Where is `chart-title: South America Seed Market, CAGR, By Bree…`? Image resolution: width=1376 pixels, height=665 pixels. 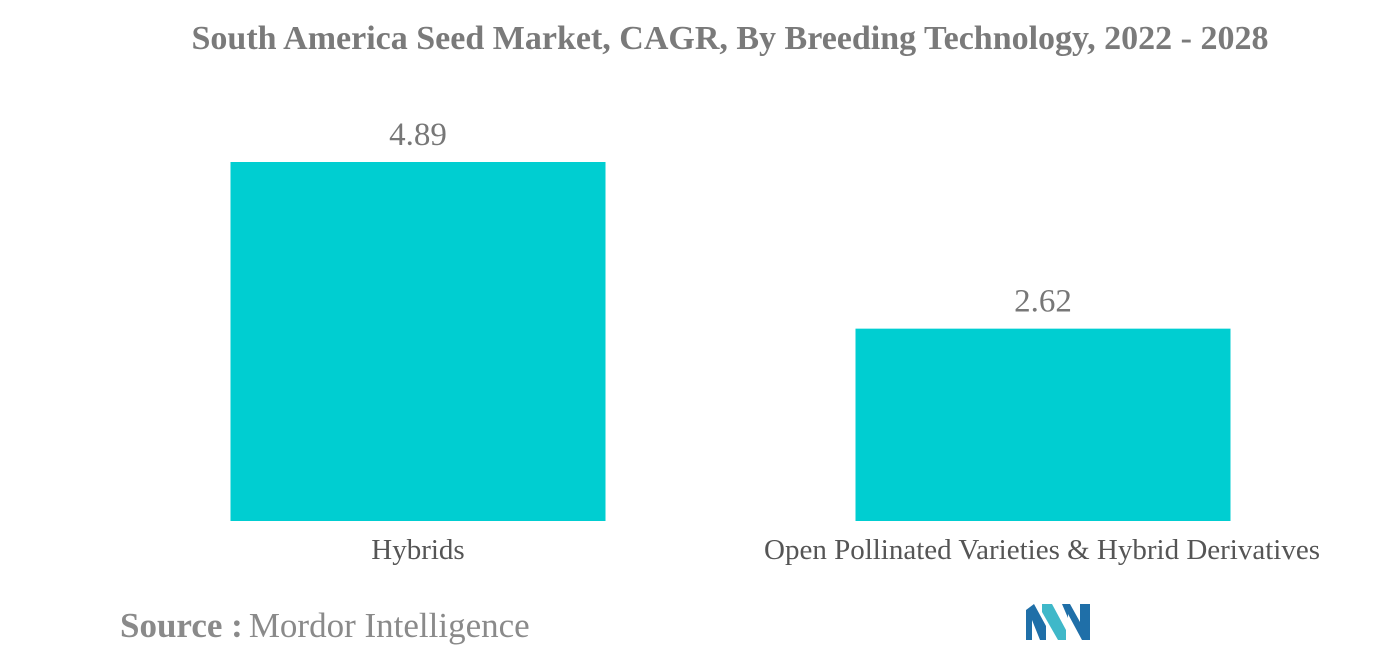
chart-title: South America Seed Market, CAGR, By Bree… is located at coordinates (730, 38).